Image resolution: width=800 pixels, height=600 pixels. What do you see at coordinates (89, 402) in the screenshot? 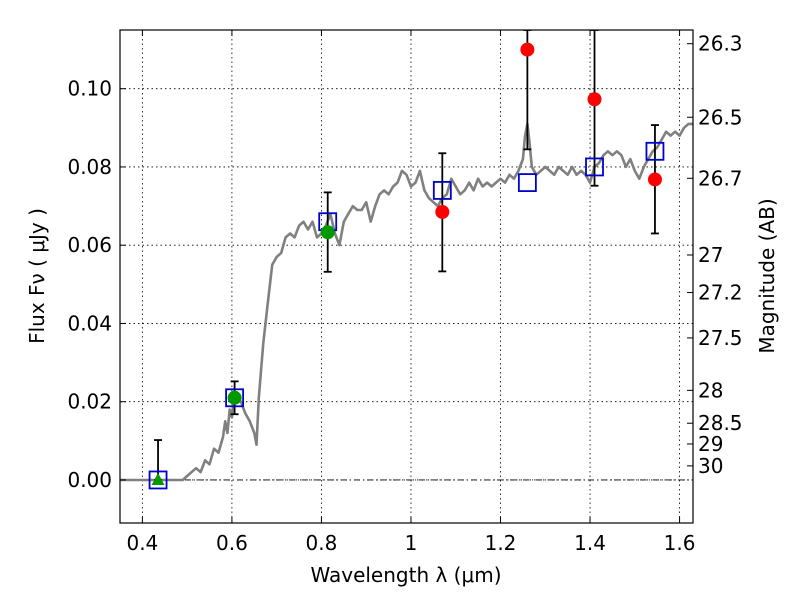
I see `y-tick-label: 0.02` at bounding box center [89, 402].